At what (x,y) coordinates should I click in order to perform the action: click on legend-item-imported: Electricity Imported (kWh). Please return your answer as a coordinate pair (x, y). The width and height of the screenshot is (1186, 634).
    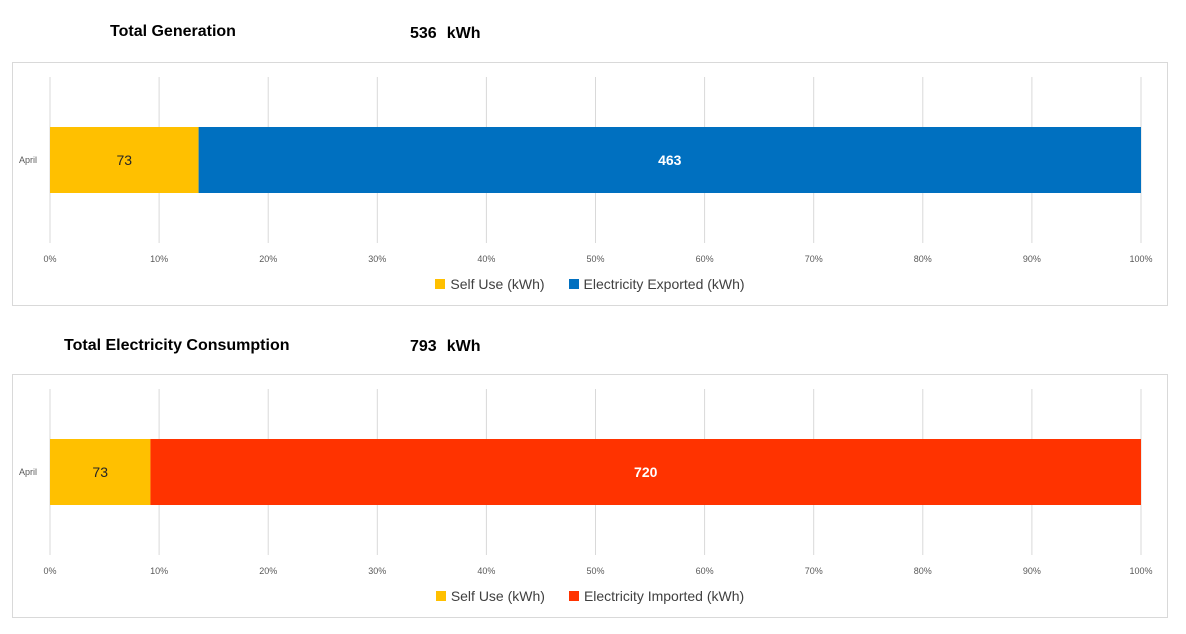
    Looking at the image, I should click on (656, 596).